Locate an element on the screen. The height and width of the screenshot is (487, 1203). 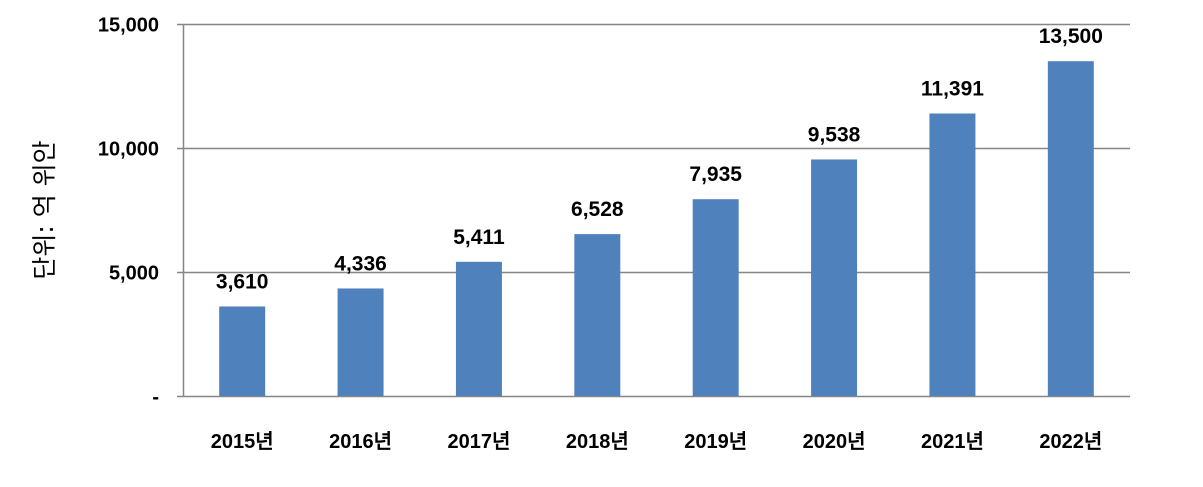
data-label: 7,935 is located at coordinates (715, 174).